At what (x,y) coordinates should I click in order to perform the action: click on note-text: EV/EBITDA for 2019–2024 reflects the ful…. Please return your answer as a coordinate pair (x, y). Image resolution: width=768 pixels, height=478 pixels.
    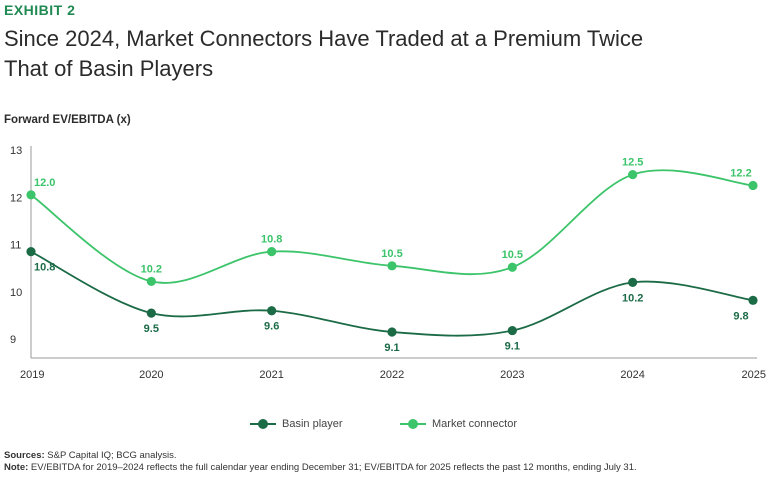
    Looking at the image, I should click on (332, 467).